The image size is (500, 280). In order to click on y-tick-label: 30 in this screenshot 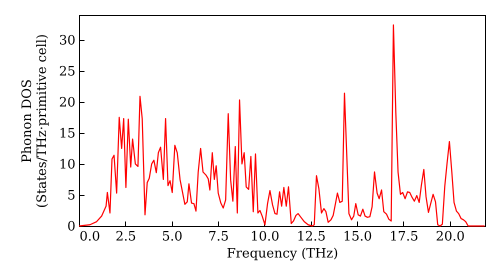, I will do `click(67, 40)`.